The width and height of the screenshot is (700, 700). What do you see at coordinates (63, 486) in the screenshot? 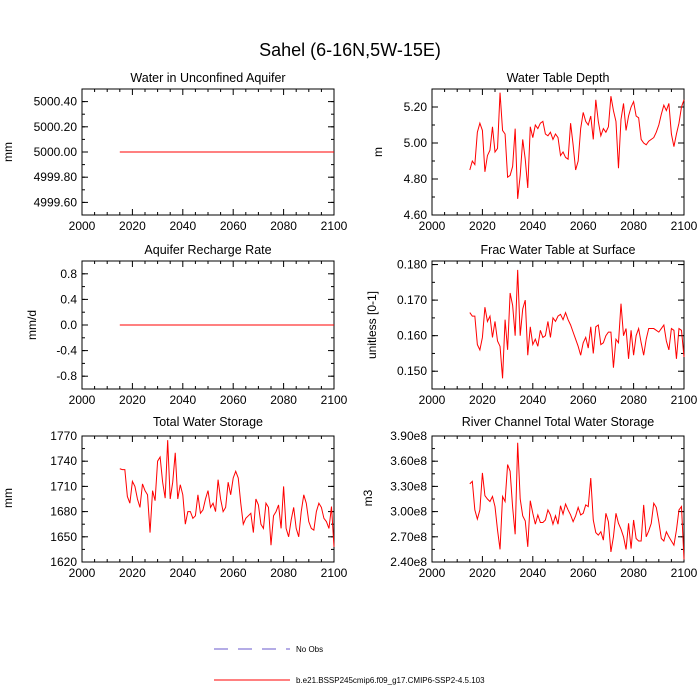
I see `y-tick-label: 1710` at bounding box center [63, 486].